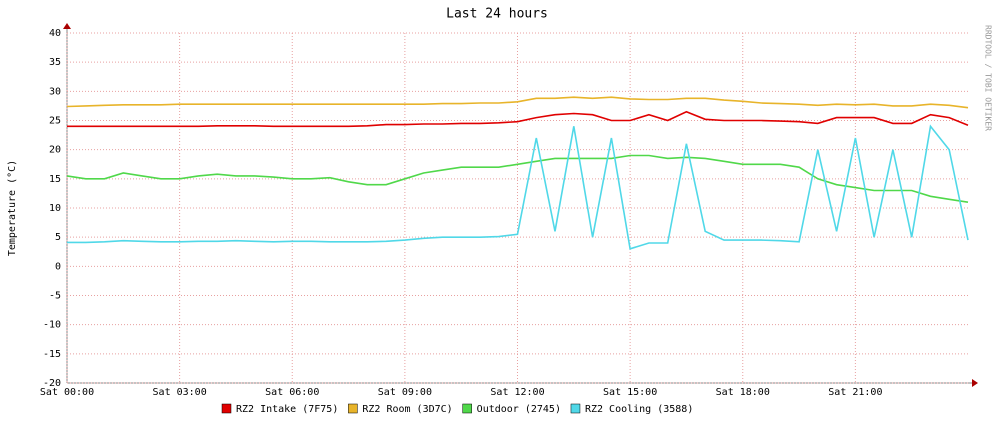 Image resolution: width=997 pixels, height=423 pixels. Describe the element at coordinates (55, 296) in the screenshot. I see `y-tick-label: -5` at that location.